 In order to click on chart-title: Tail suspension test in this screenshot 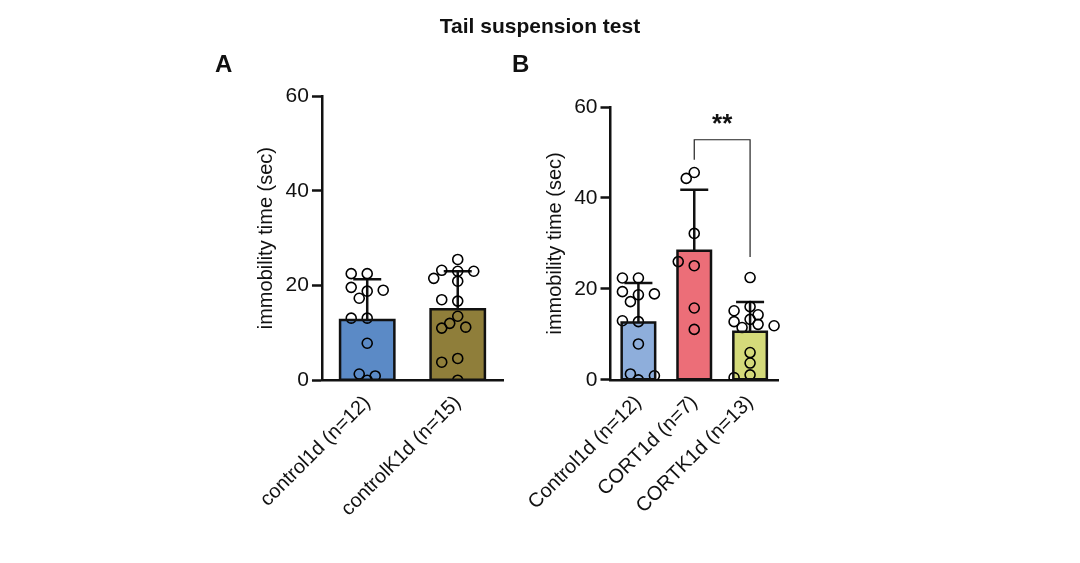, I will do `click(540, 26)`.